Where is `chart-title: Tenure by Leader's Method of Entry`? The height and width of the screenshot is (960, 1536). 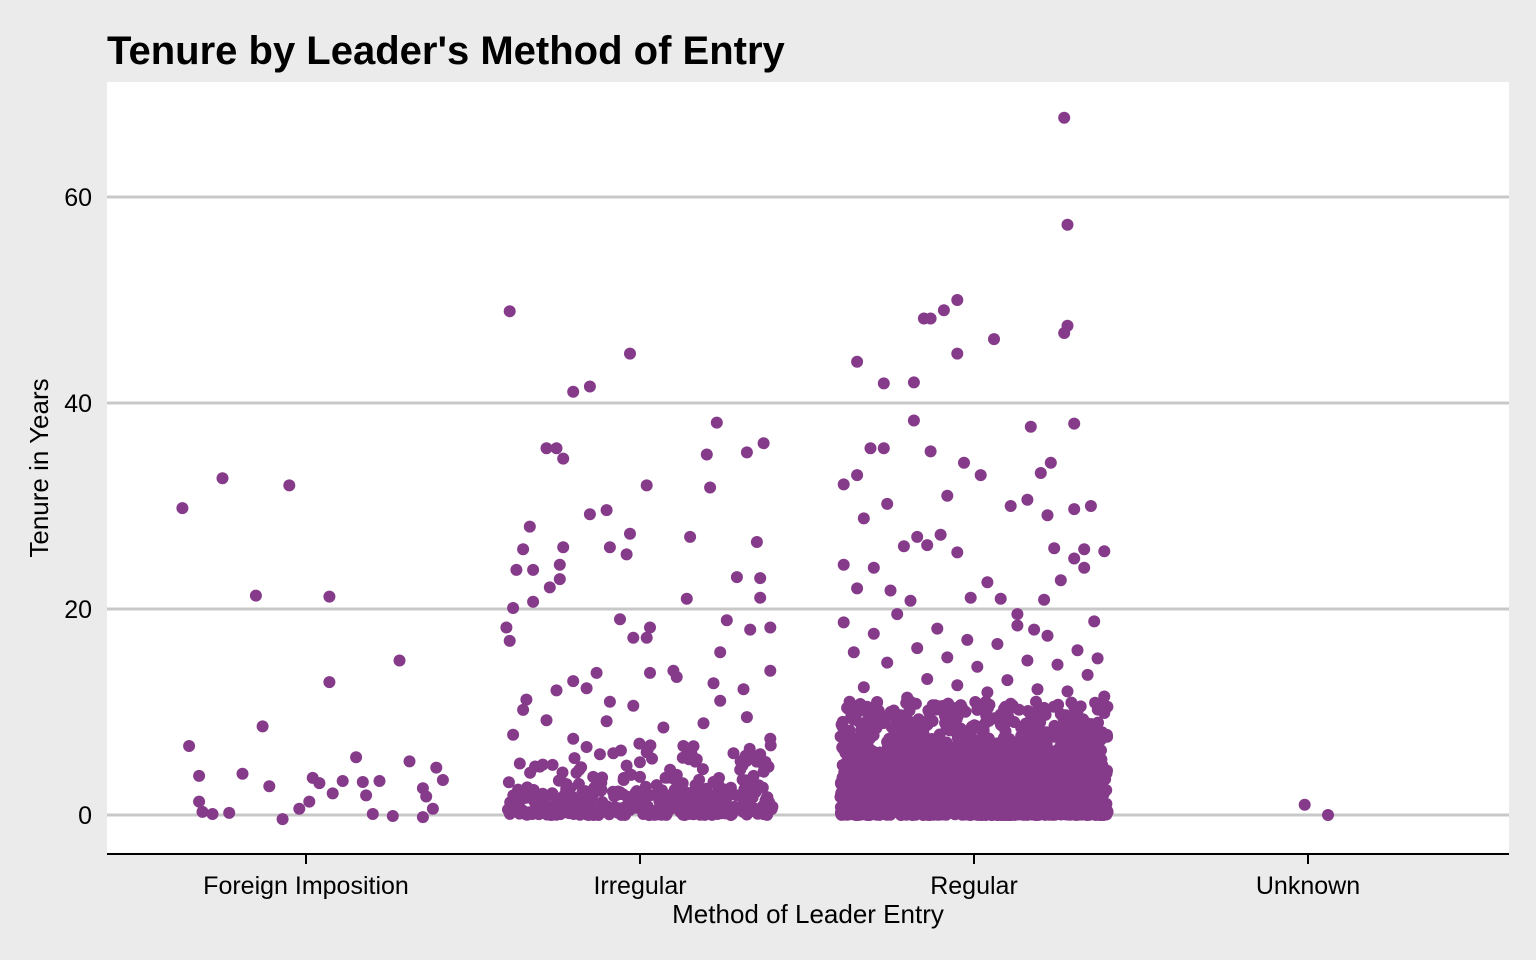 chart-title: Tenure by Leader's Method of Entry is located at coordinates (446, 51).